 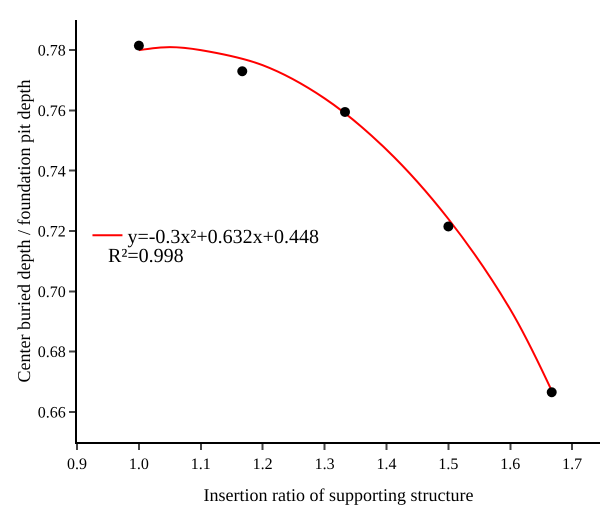 What do you see at coordinates (24, 231) in the screenshot?
I see `y-axis-title: Center buried depth / foundation pit depth` at bounding box center [24, 231].